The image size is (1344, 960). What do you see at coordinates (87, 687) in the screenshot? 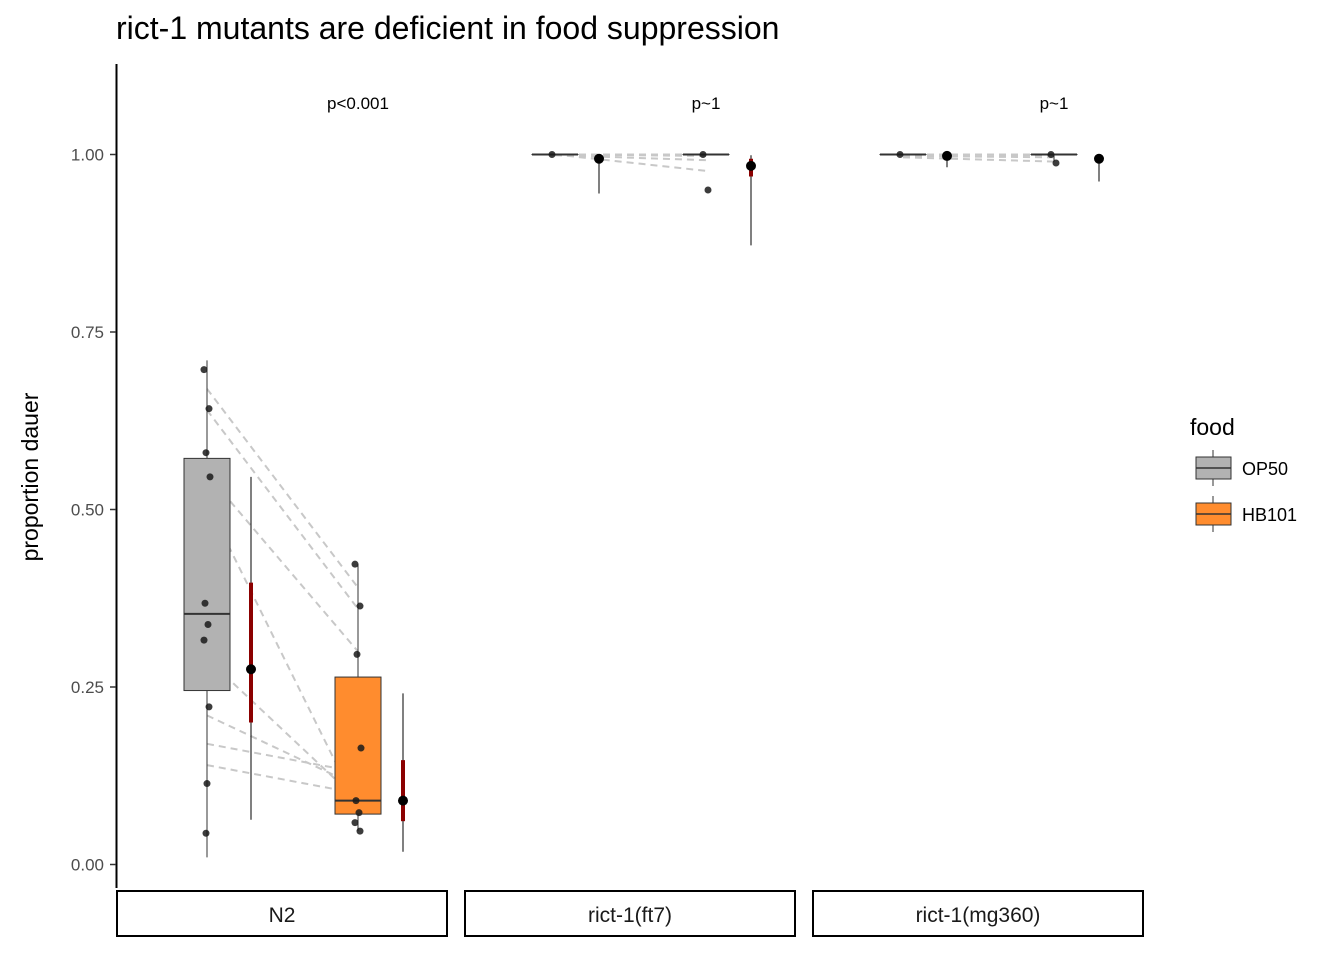
I see `y-tick-label: 0.25` at bounding box center [87, 687].